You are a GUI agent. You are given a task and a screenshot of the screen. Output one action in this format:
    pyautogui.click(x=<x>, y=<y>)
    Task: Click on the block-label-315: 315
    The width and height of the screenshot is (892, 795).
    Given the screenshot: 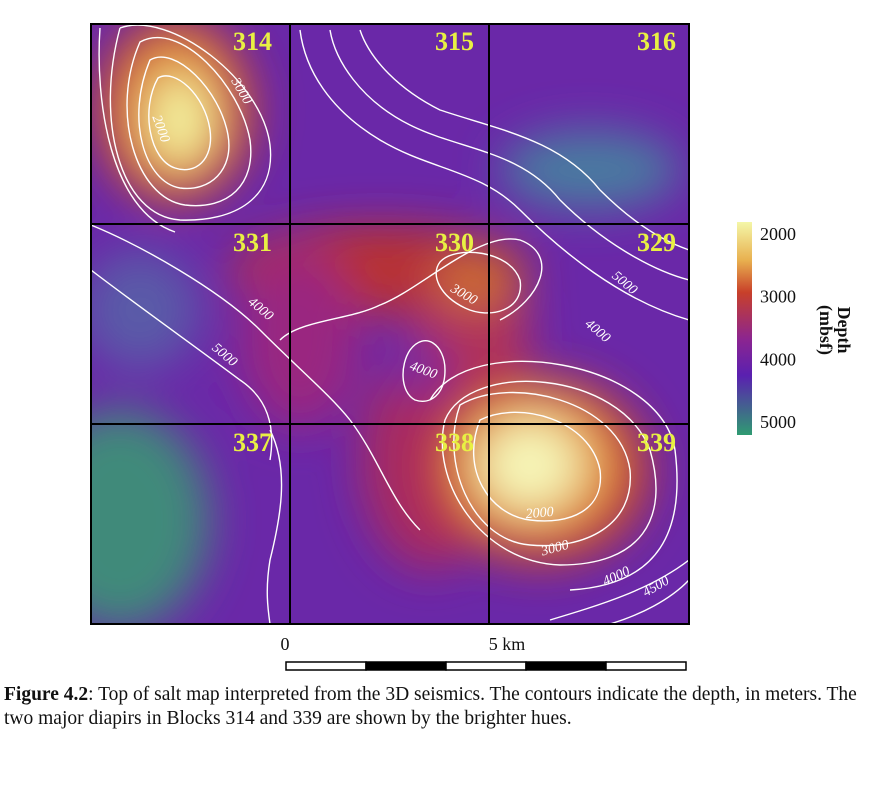 What is the action you would take?
    pyautogui.click(x=454, y=41)
    